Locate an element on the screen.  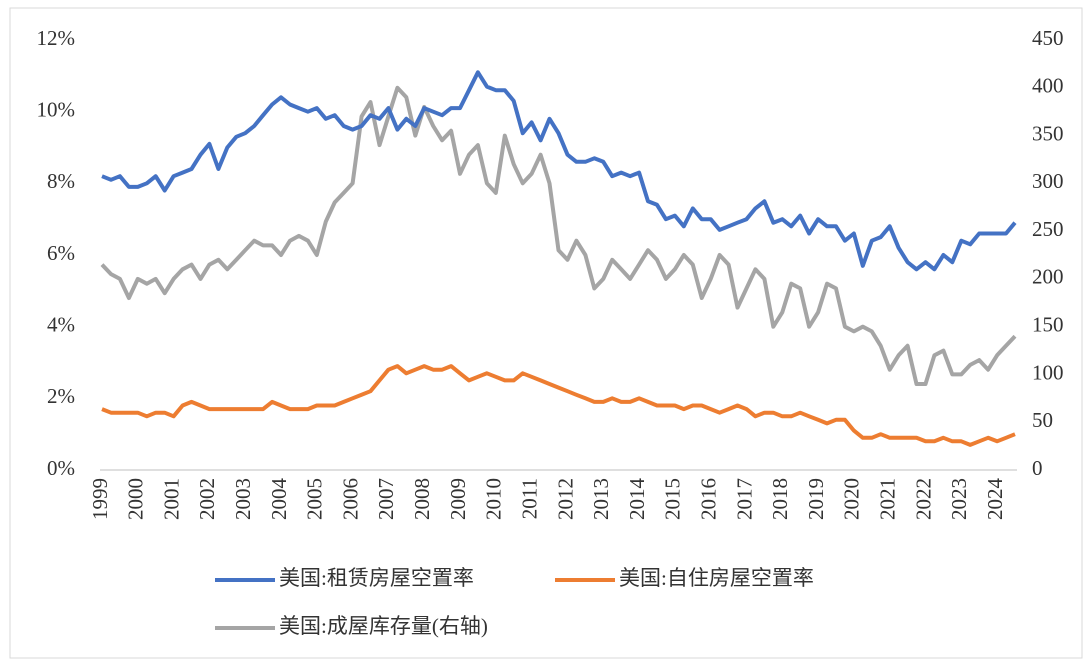
x-tick-label: 1999 is located at coordinates (100, 499).